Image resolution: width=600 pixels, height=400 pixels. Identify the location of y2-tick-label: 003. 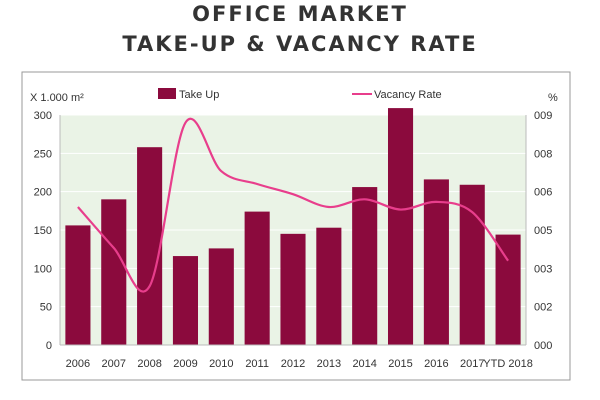
(543, 269).